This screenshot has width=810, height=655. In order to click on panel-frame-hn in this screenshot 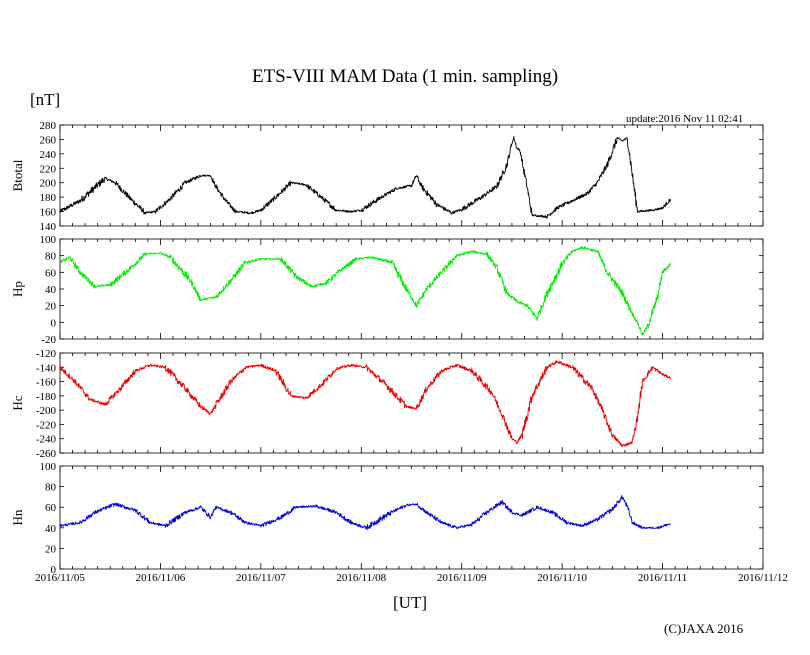, I will do `click(411, 517)`.